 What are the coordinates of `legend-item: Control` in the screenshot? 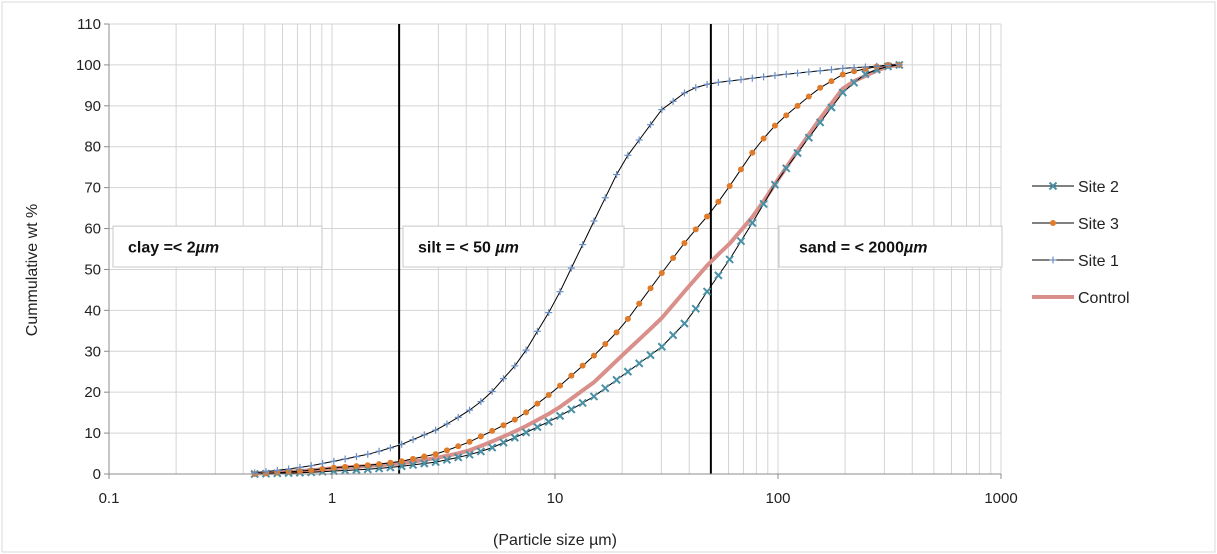 It's located at (1081, 298).